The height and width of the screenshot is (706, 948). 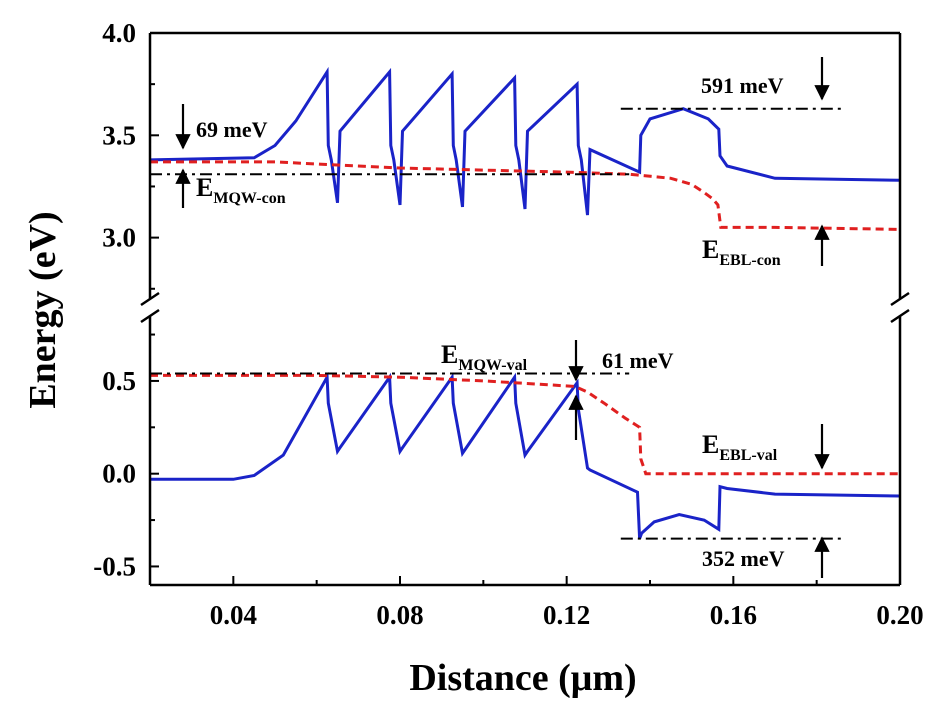 I want to click on annotation-e-ebl-con-main: E, so click(x=710, y=249).